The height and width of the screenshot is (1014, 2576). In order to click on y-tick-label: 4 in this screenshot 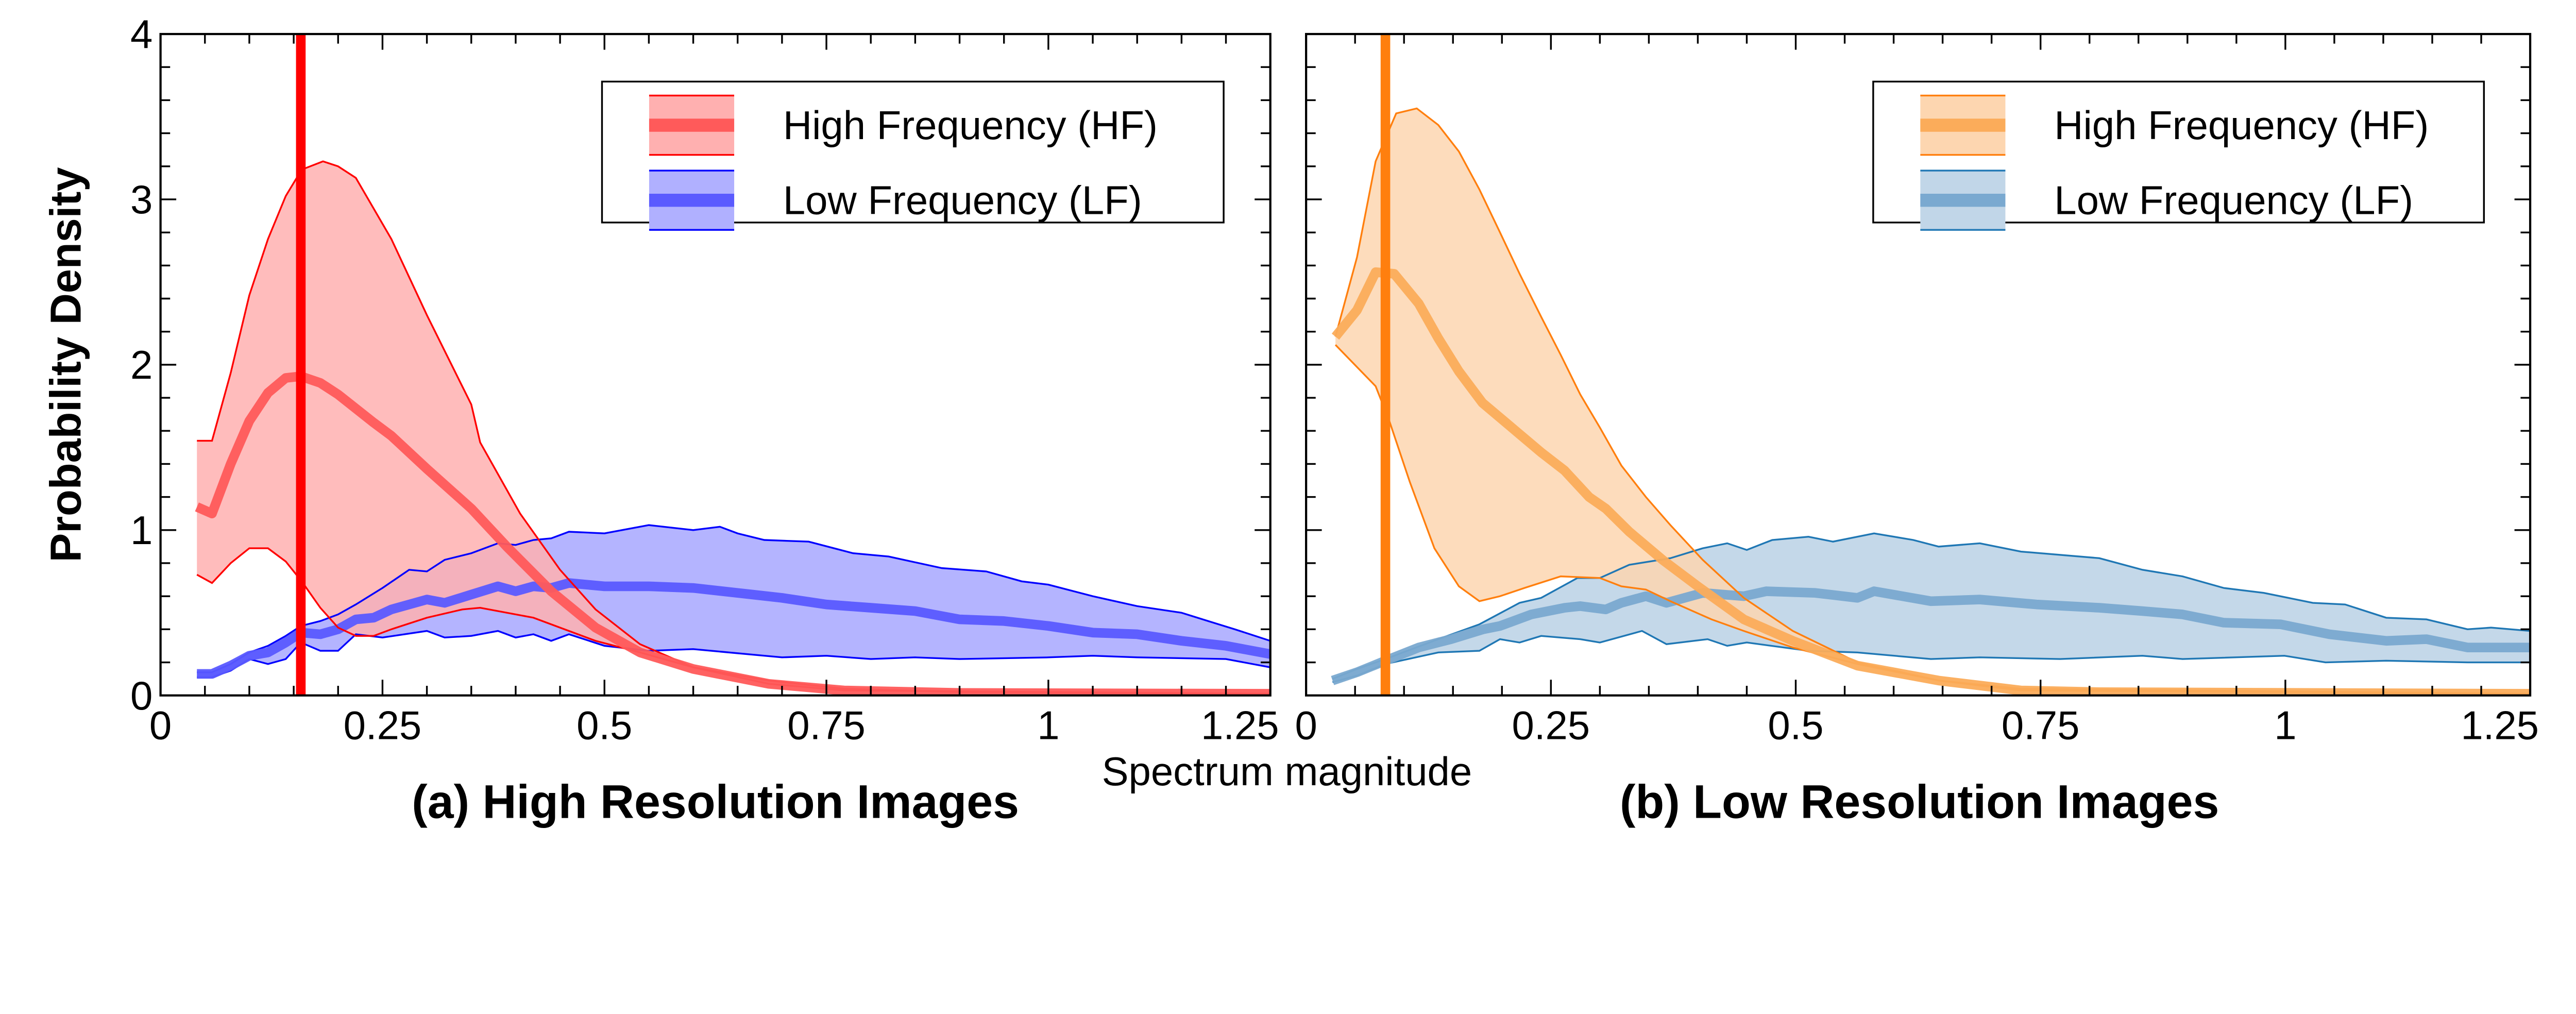, I will do `click(141, 34)`.